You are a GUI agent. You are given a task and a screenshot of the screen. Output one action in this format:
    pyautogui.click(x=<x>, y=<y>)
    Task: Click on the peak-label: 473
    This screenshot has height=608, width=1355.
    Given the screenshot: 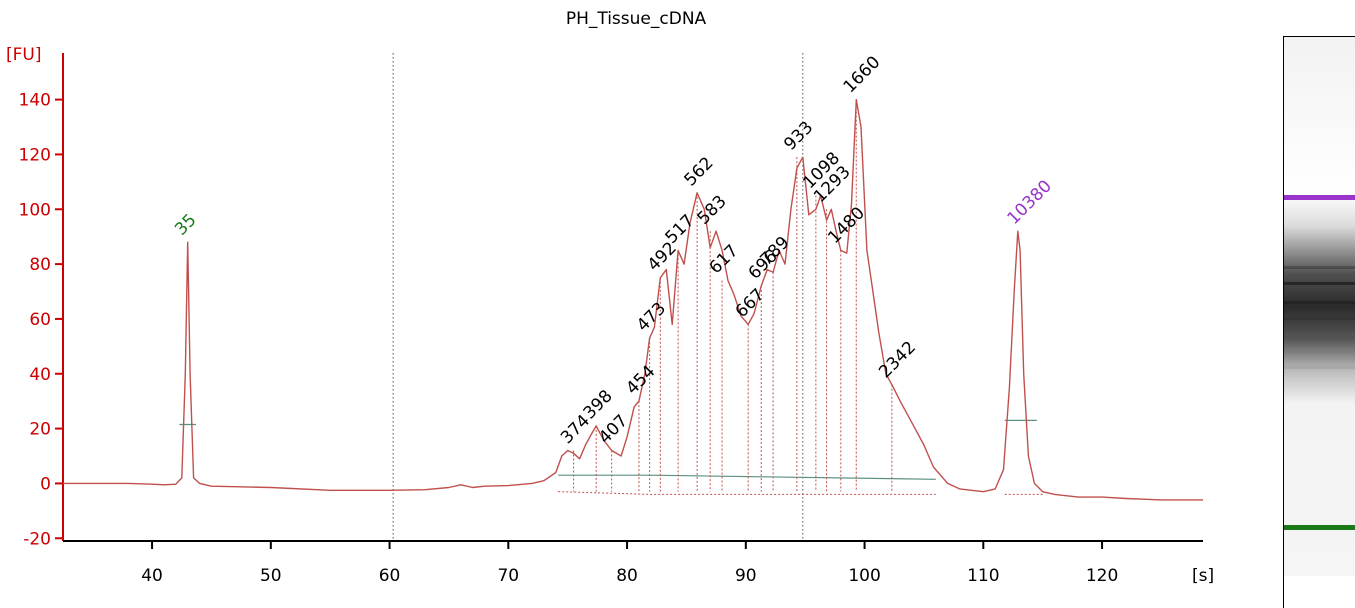 What is the action you would take?
    pyautogui.click(x=651, y=317)
    